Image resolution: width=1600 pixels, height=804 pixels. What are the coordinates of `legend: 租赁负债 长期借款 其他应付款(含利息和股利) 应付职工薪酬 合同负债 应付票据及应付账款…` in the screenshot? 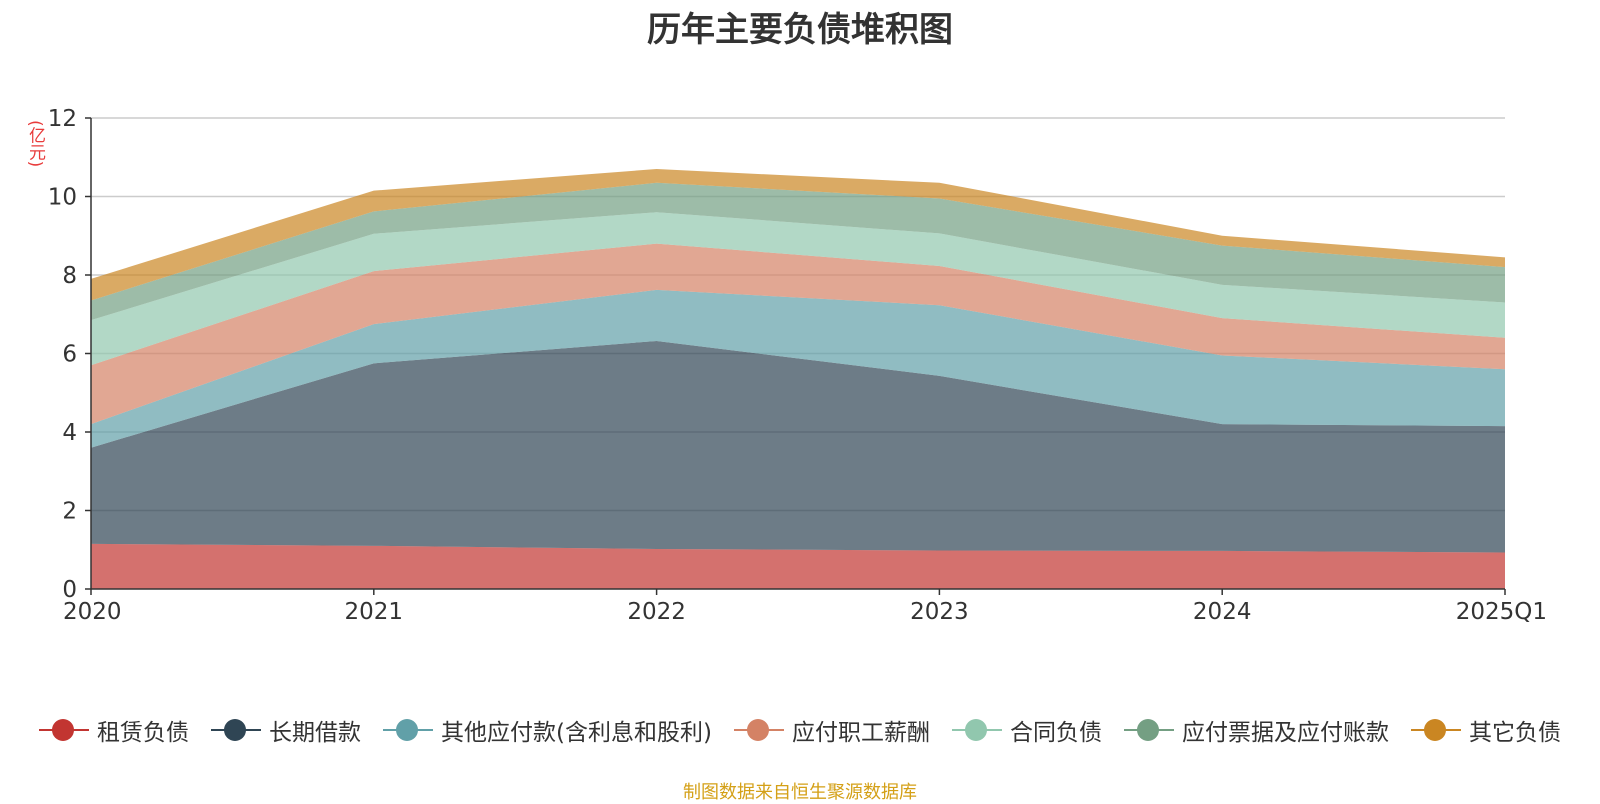 It's located at (800, 730).